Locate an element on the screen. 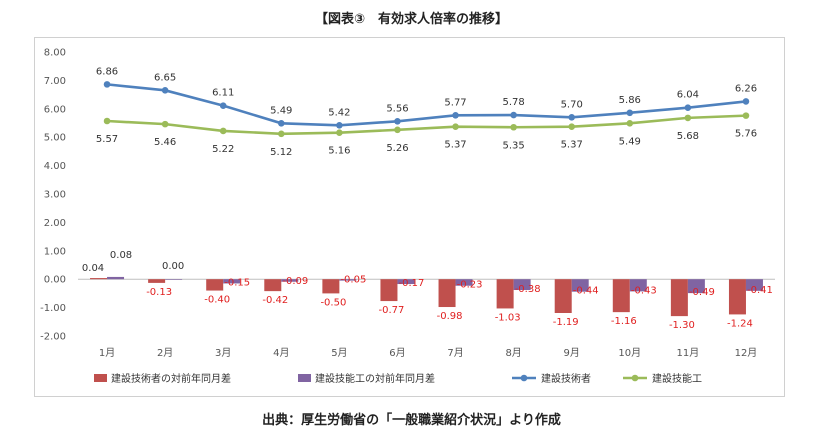 This screenshot has height=437, width=823. x-tick-label: 3月 is located at coordinates (223, 353).